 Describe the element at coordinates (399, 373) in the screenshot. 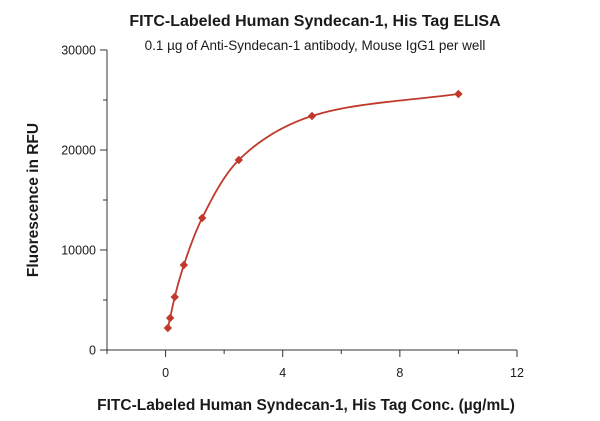

I see `x-tick-label: 8` at that location.